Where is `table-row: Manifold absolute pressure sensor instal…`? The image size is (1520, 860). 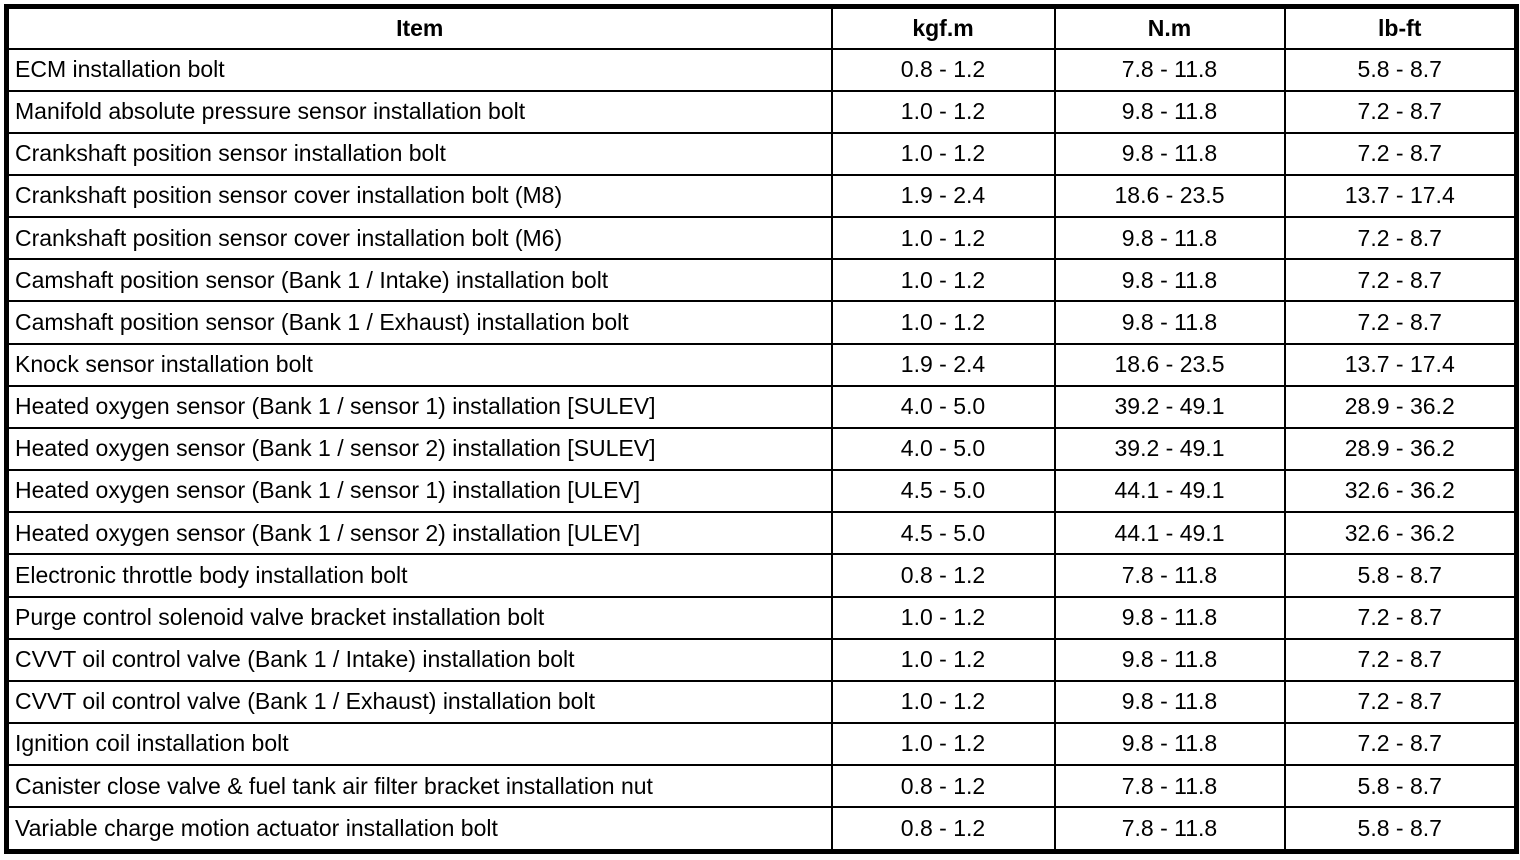
table-row: Manifold absolute pressure sensor instal… is located at coordinates (761, 111).